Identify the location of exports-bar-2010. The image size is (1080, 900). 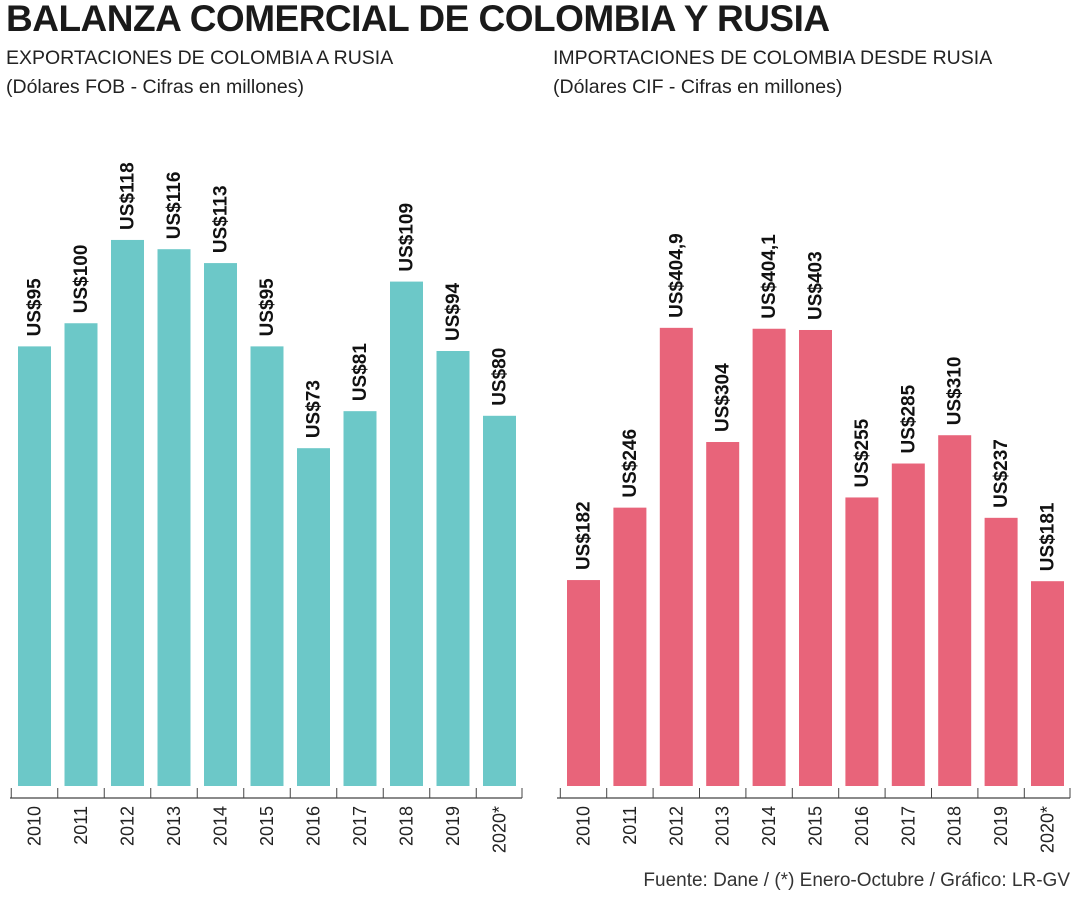
(34, 566).